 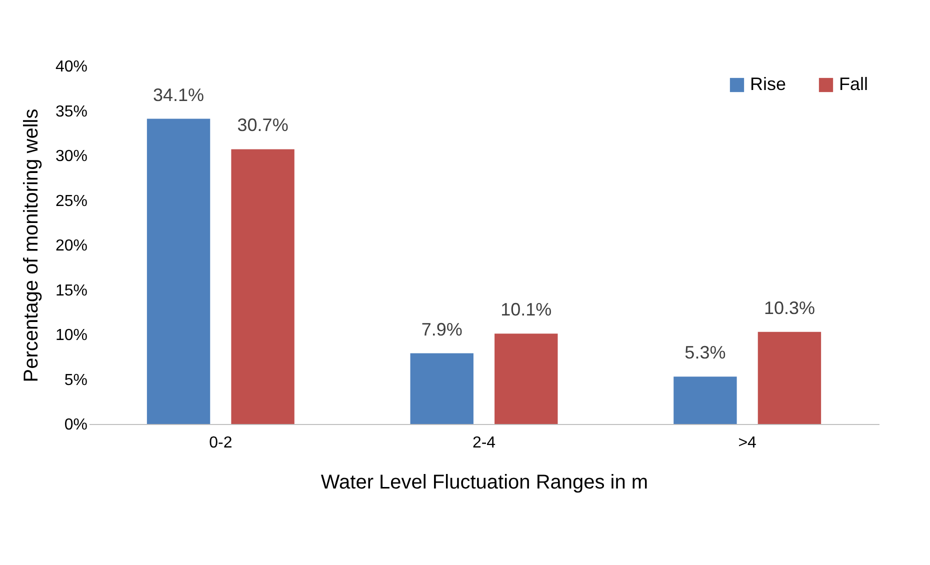 What do you see at coordinates (178, 94) in the screenshot?
I see `data-label: 34.1%` at bounding box center [178, 94].